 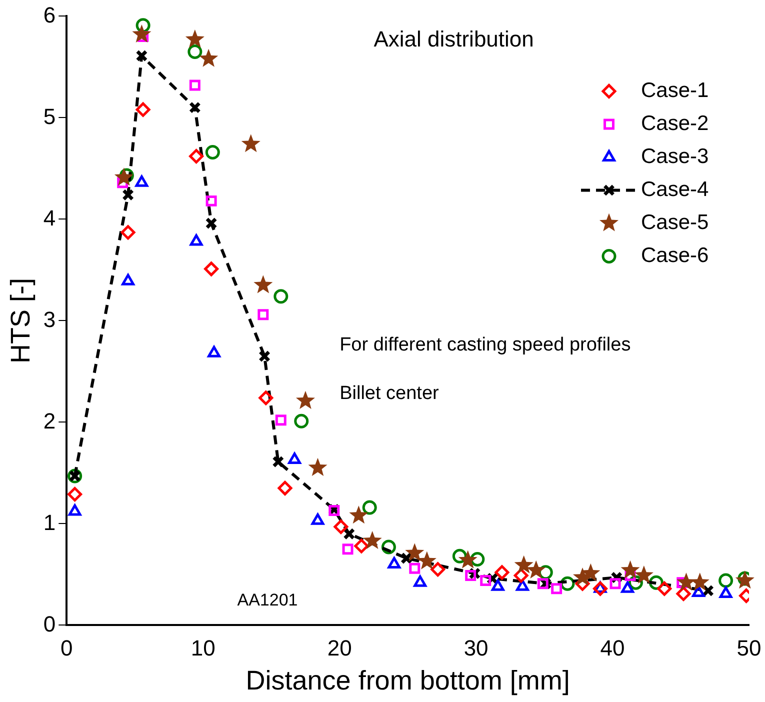 What do you see at coordinates (749, 647) in the screenshot?
I see `x-tick-label: 50` at bounding box center [749, 647].